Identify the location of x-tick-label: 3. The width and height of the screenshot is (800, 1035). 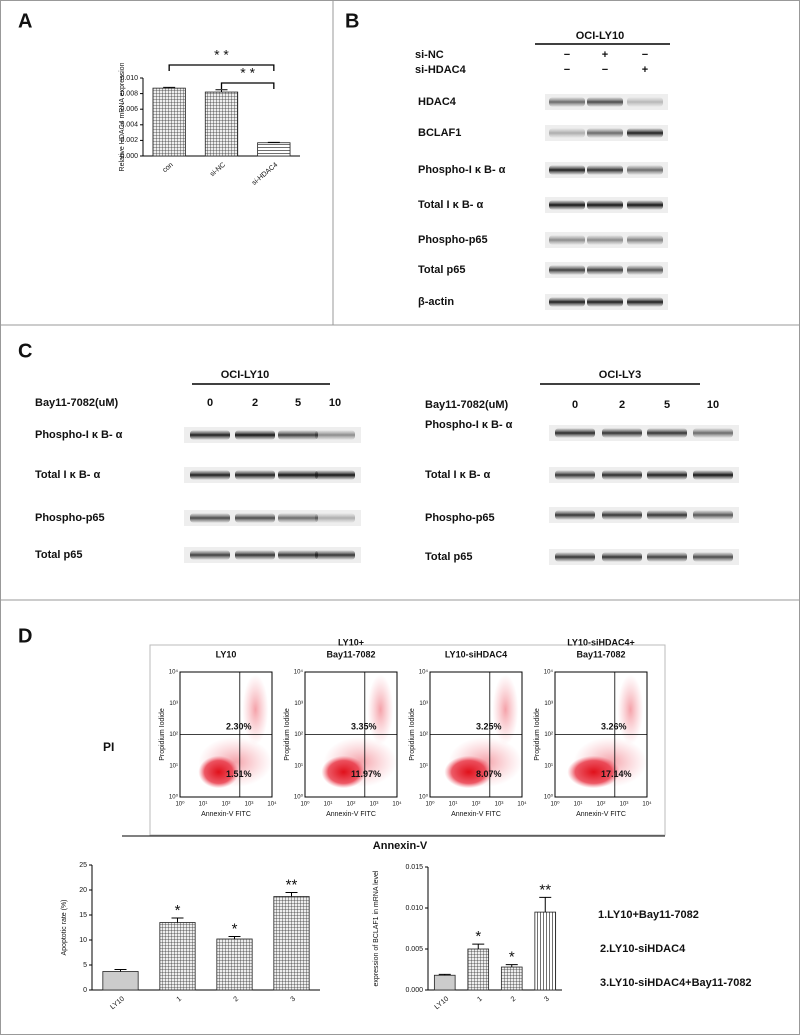
(293, 1000).